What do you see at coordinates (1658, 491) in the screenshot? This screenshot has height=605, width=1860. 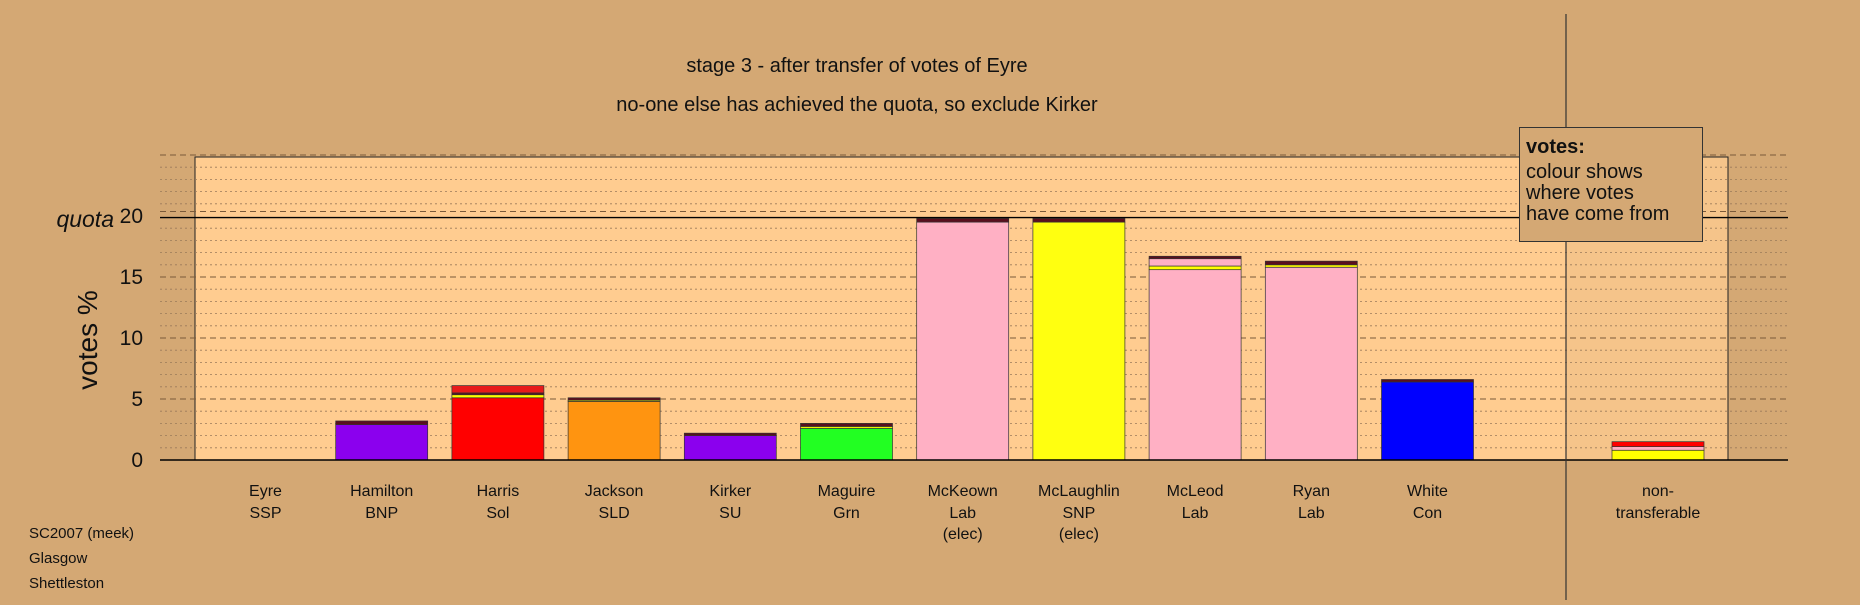 I see `x-label-nontransferable-1: non-` at bounding box center [1658, 491].